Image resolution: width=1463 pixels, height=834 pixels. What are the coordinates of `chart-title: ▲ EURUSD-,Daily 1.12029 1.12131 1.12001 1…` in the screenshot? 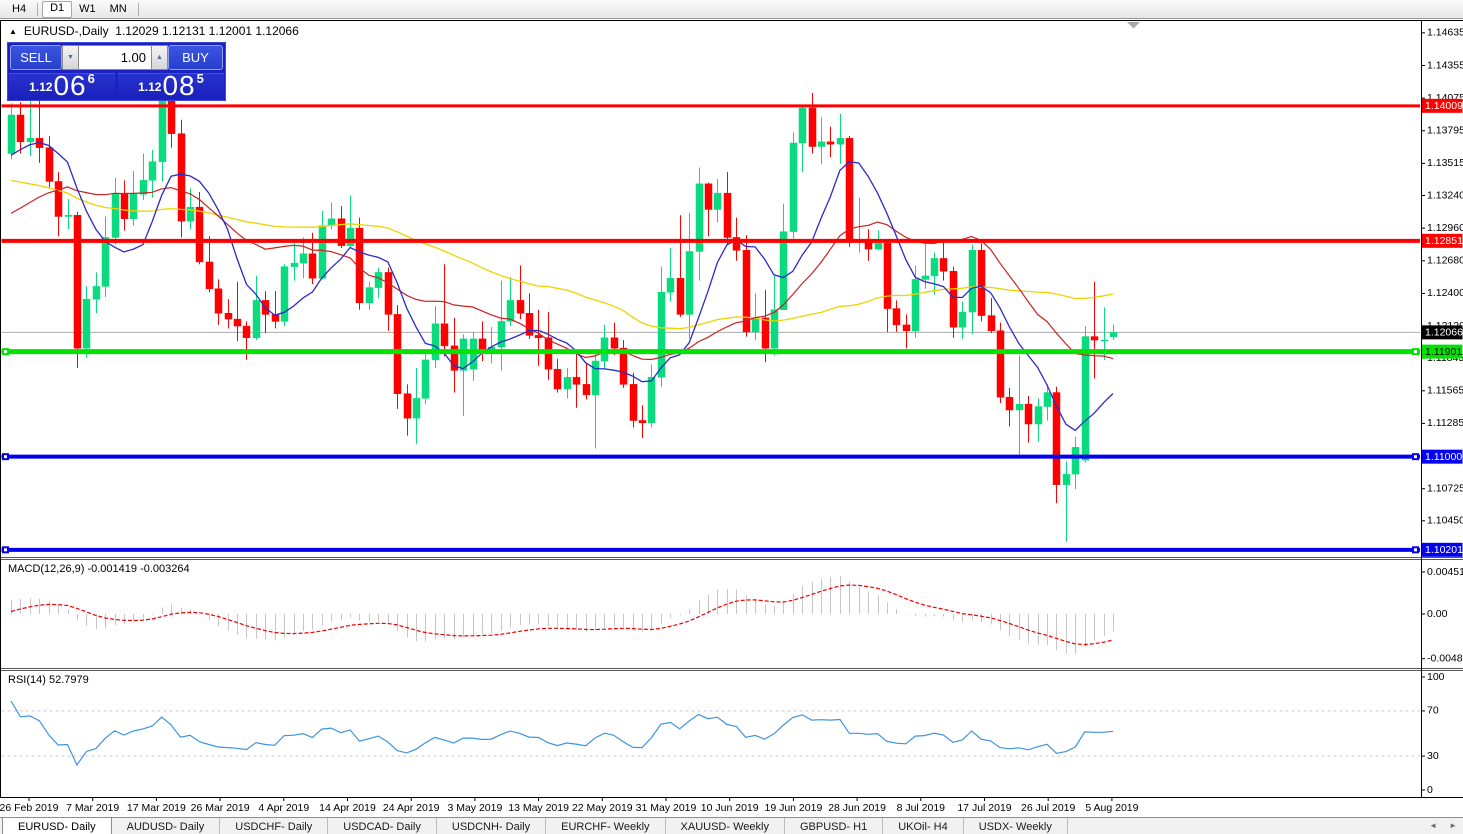 It's located at (154, 31).